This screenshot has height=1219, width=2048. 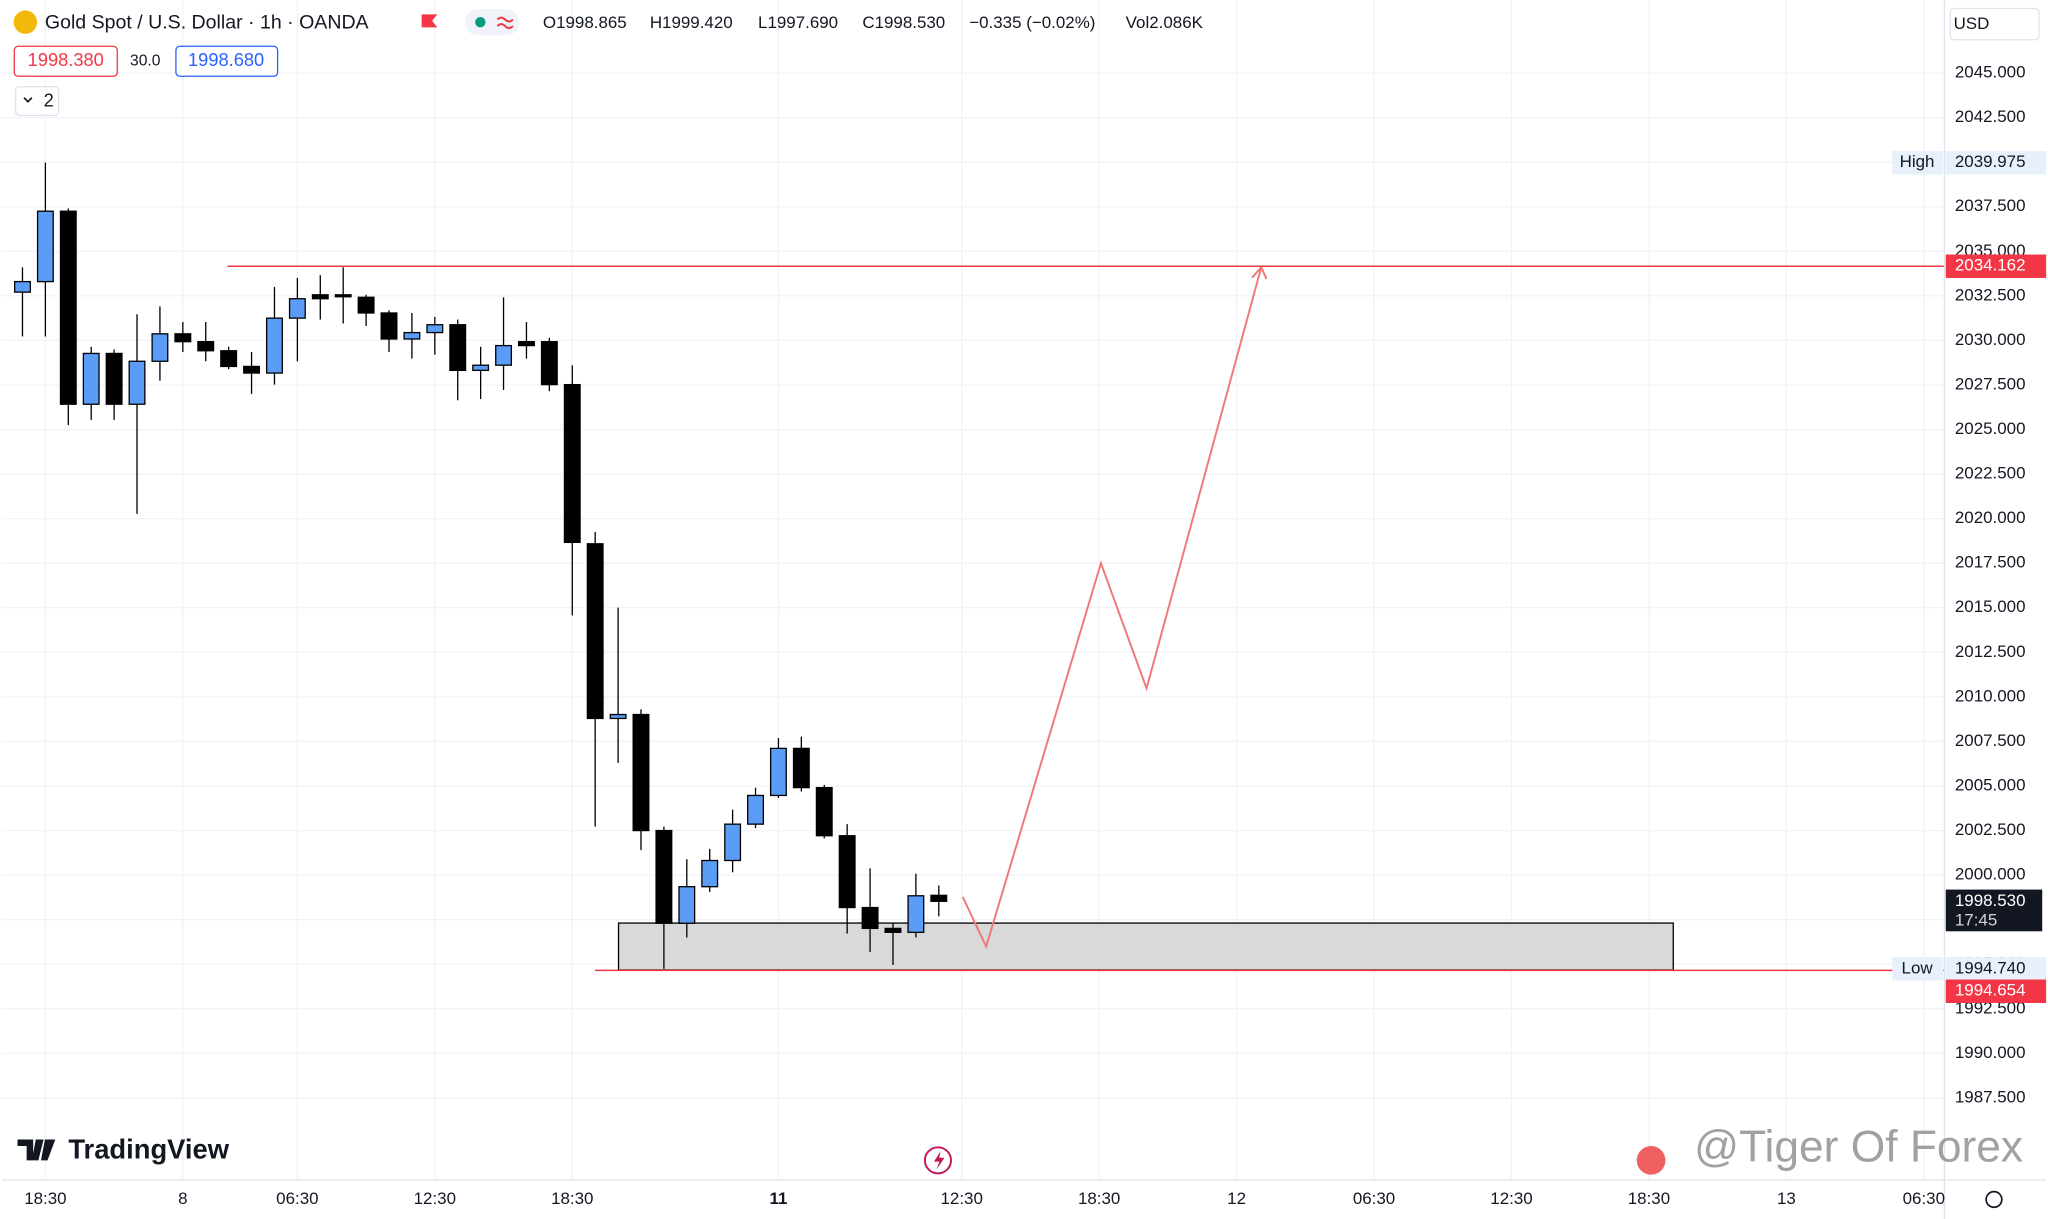 What do you see at coordinates (1990, 1007) in the screenshot?
I see `y-tick-label: 1992.500` at bounding box center [1990, 1007].